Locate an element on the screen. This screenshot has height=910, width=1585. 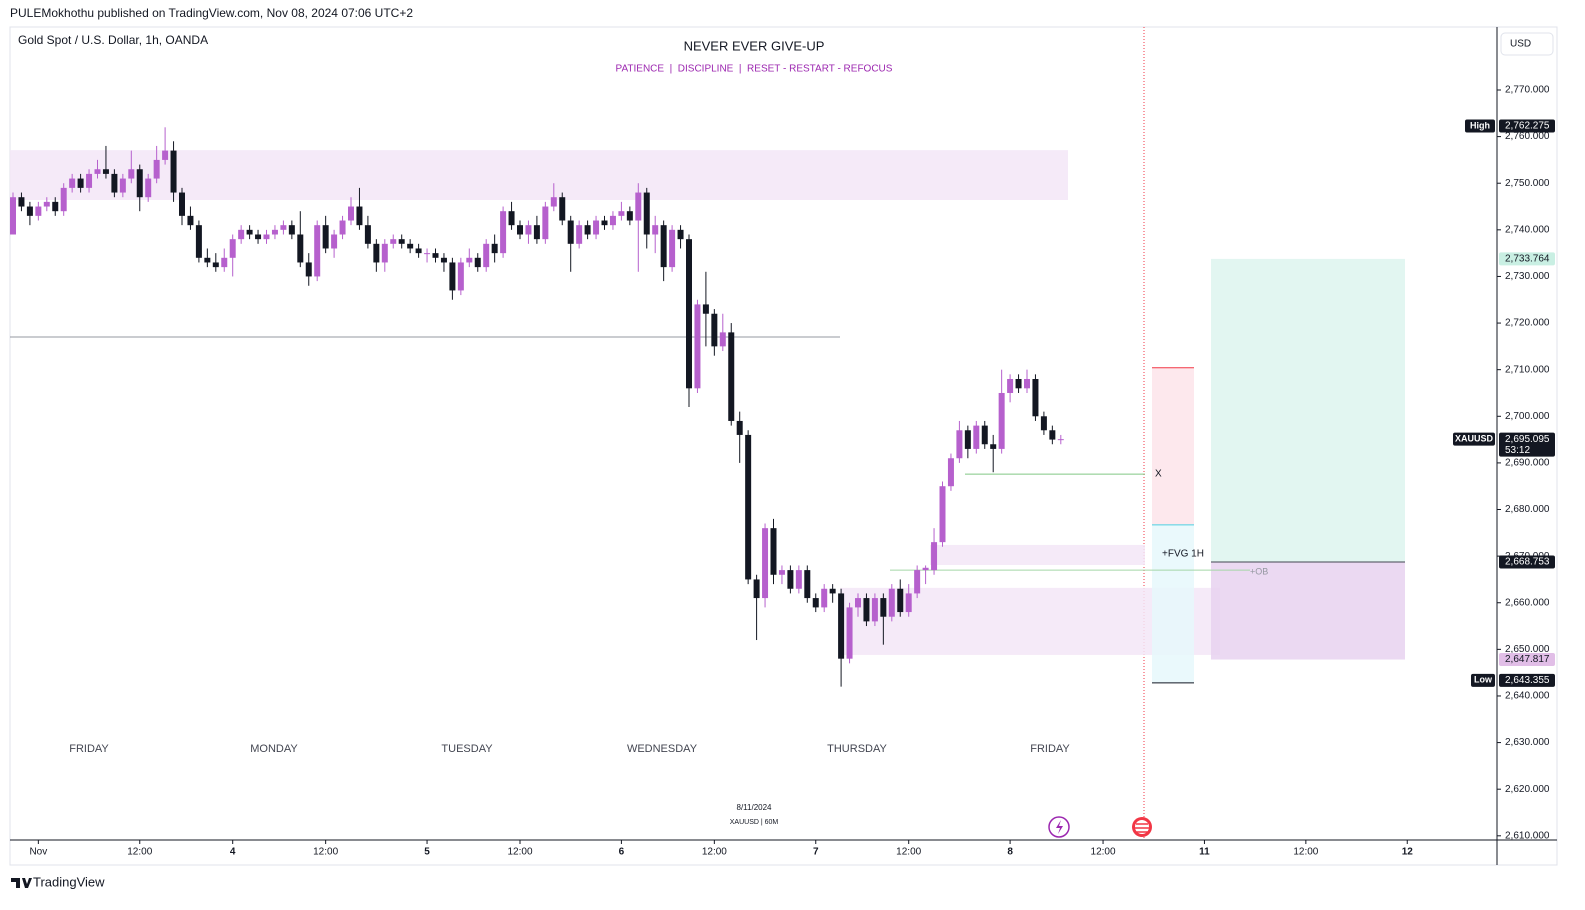
y-tick-label: 2,700.000 is located at coordinates (1527, 416).